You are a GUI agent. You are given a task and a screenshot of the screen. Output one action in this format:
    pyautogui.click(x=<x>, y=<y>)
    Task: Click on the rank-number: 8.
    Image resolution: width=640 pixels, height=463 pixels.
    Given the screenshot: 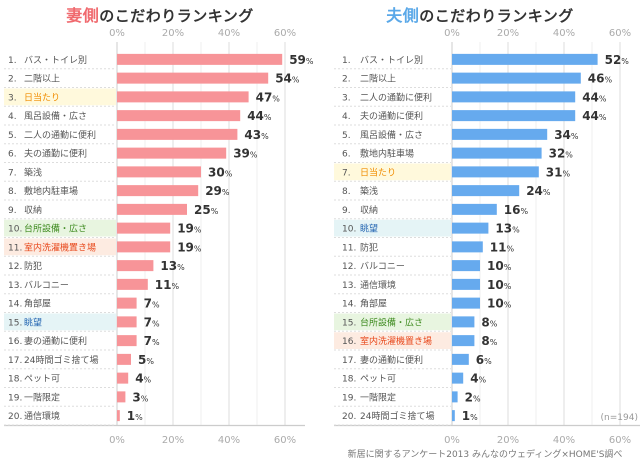 What is the action you would take?
    pyautogui.click(x=346, y=192)
    